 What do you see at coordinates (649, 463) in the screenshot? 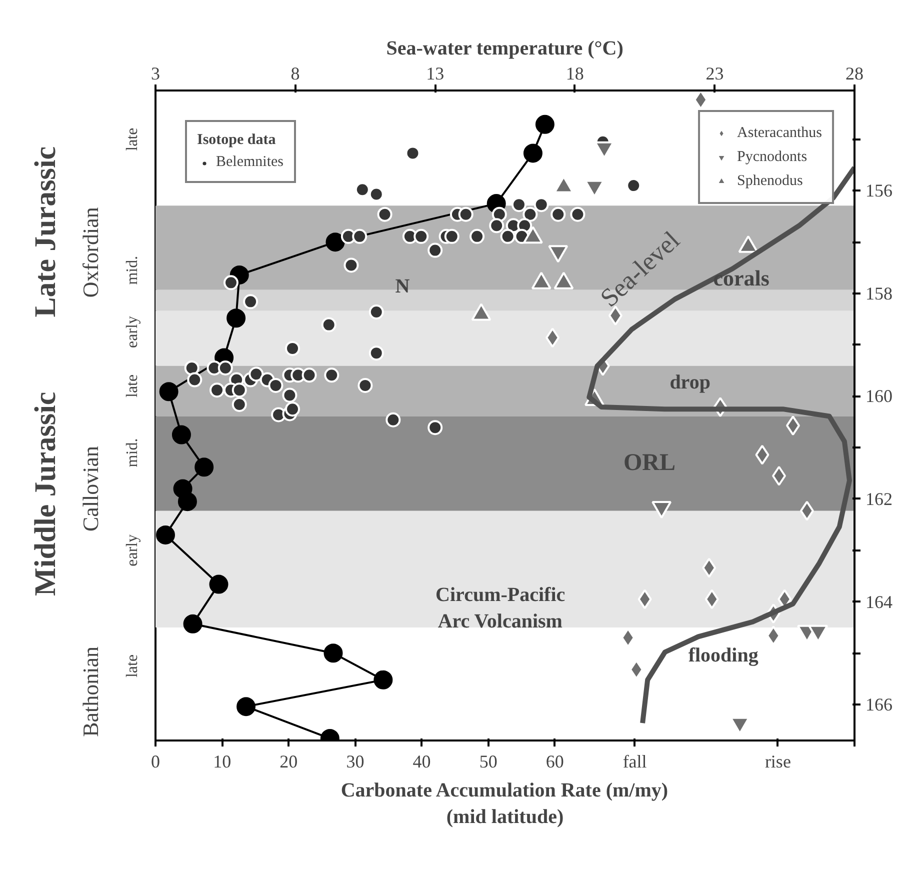
I see `annotation: ORL` at bounding box center [649, 463].